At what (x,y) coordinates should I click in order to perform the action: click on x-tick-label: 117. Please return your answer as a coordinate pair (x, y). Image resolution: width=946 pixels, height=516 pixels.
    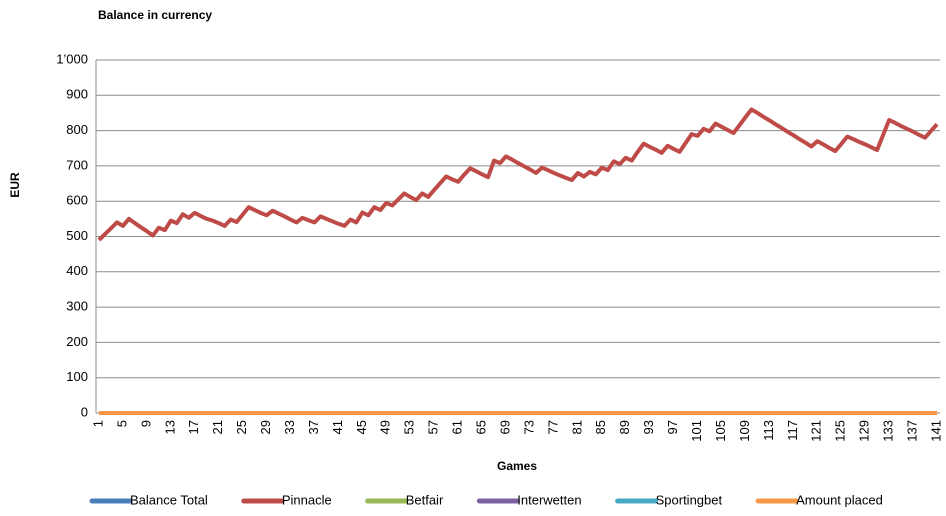
    Looking at the image, I should click on (792, 430).